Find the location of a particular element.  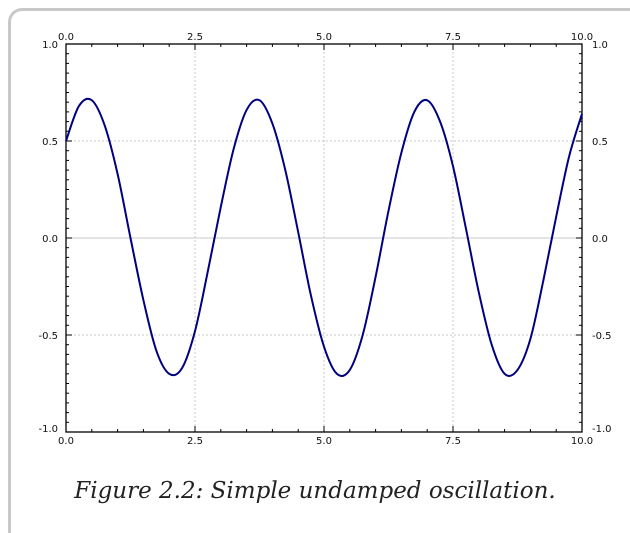

y-tick-label-right: 0.5 is located at coordinates (600, 142).